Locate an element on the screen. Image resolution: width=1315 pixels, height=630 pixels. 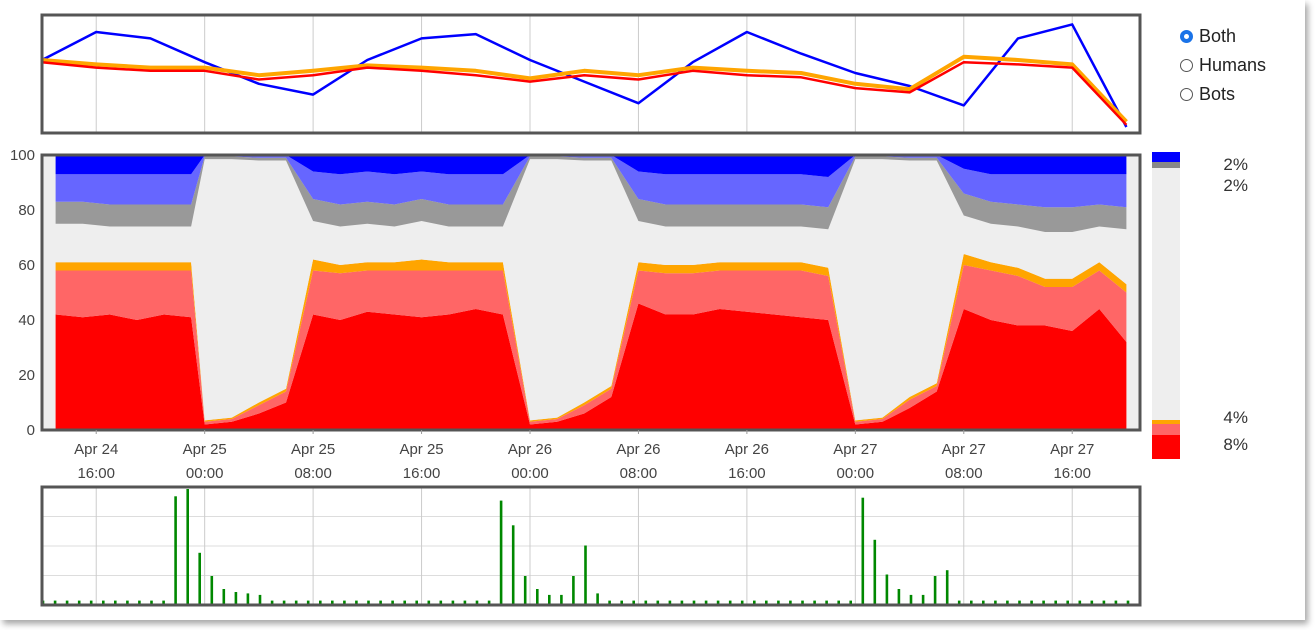
radio-humans: Humans is located at coordinates (1223, 65).